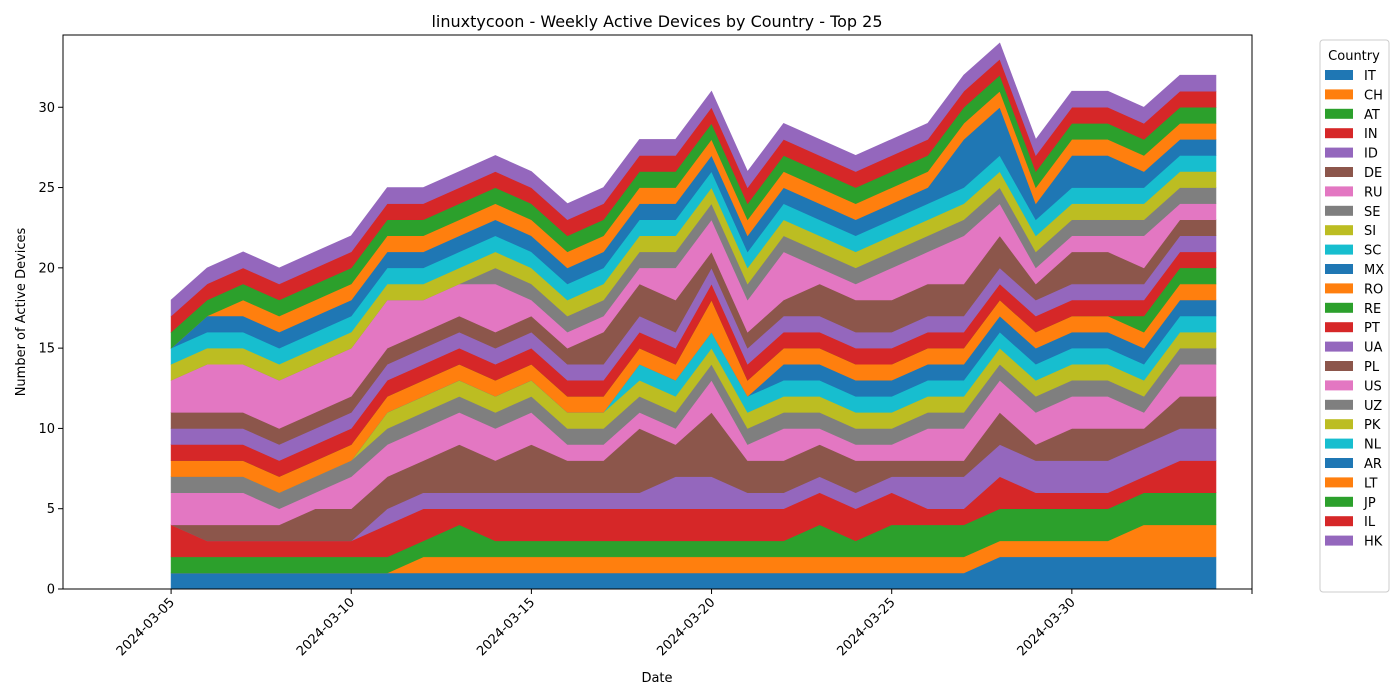 The width and height of the screenshot is (1400, 700). I want to click on legend-label-jp: JP, so click(1369, 503).